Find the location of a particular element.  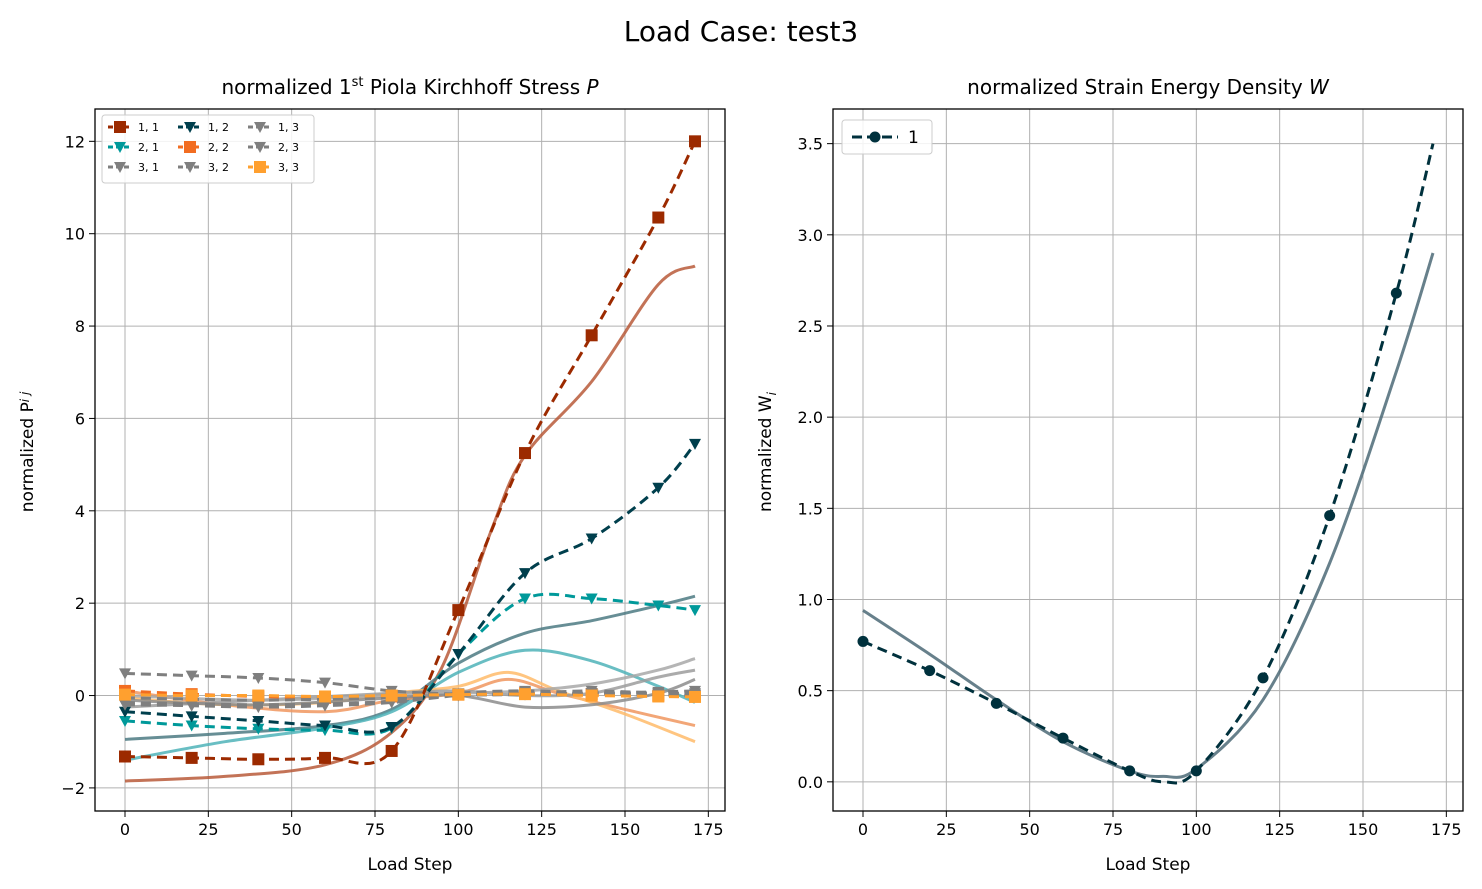

energy-xtick-label: 75 is located at coordinates (1113, 829).